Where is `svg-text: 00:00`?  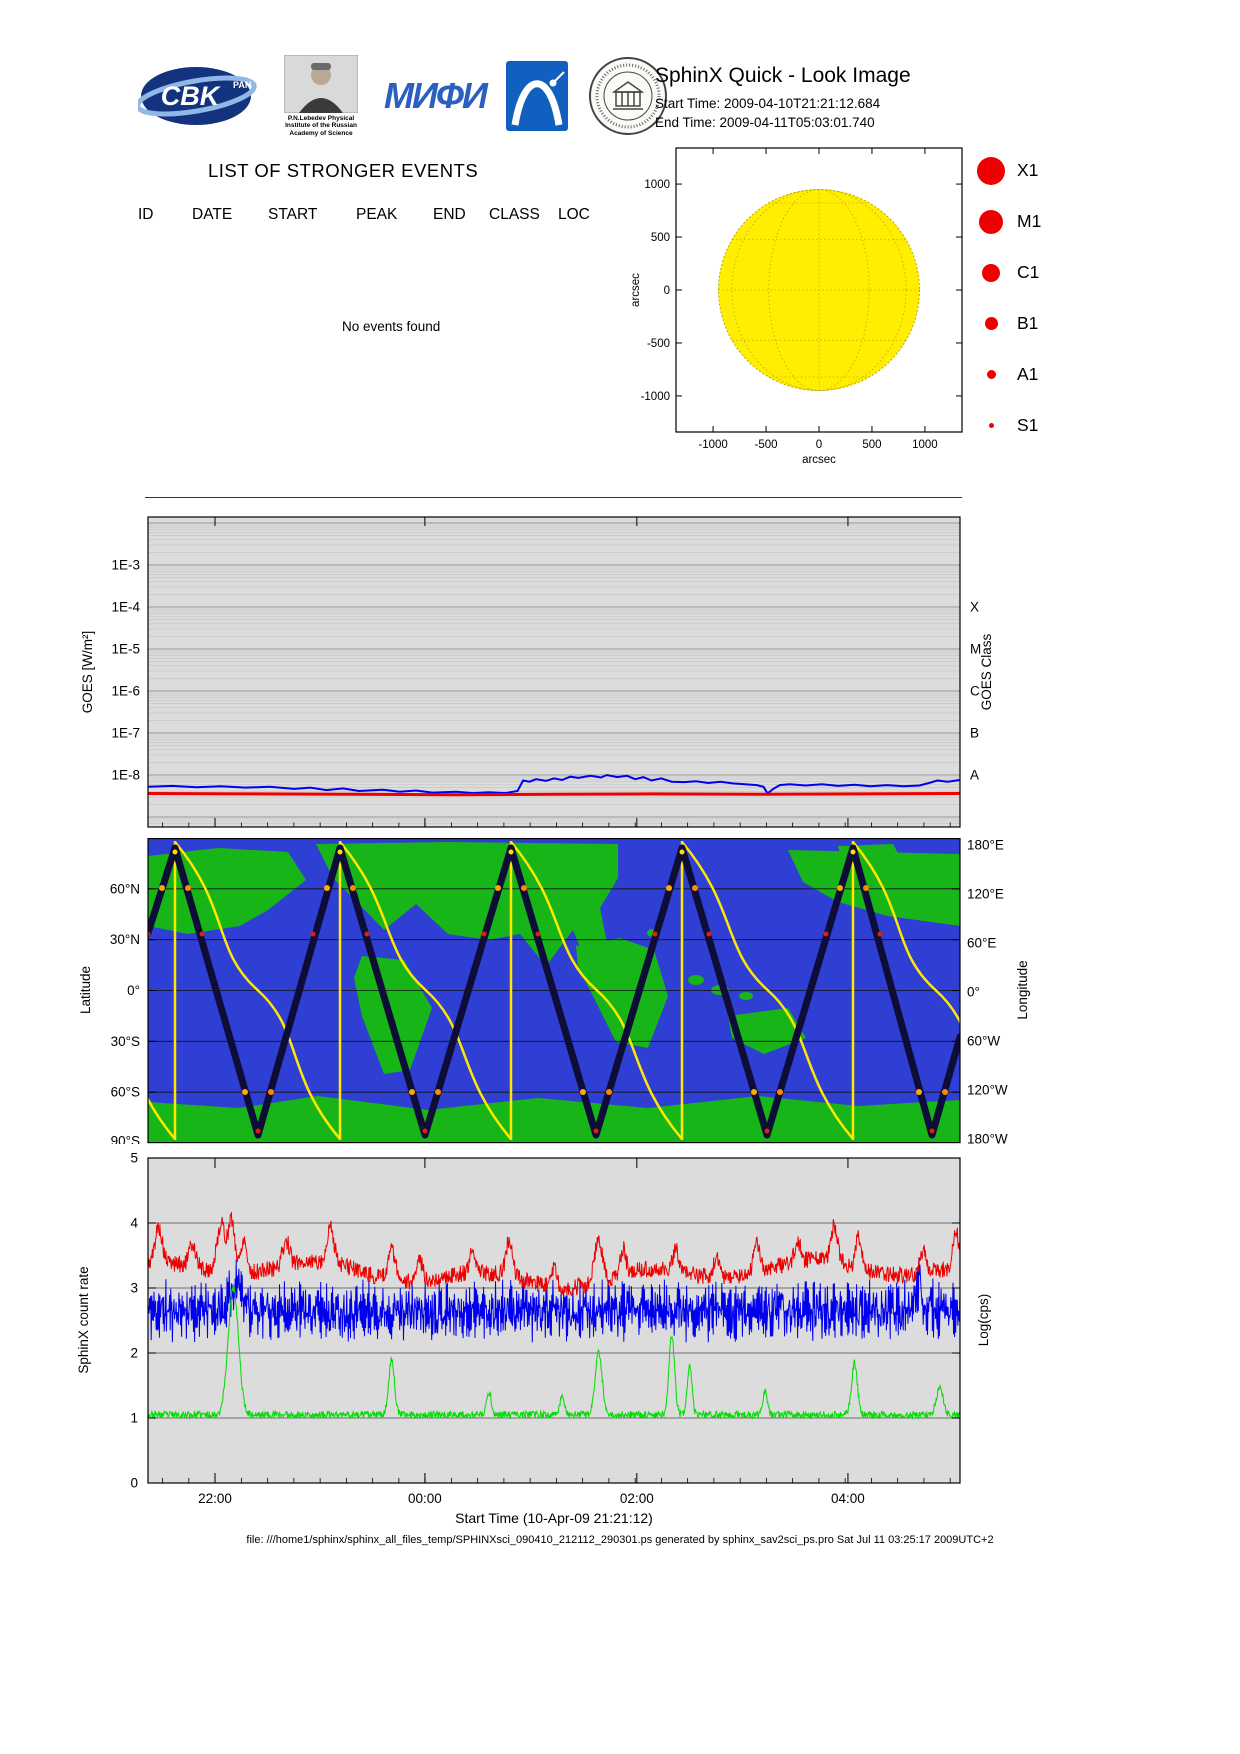 svg-text: 00:00 is located at coordinates (425, 1498).